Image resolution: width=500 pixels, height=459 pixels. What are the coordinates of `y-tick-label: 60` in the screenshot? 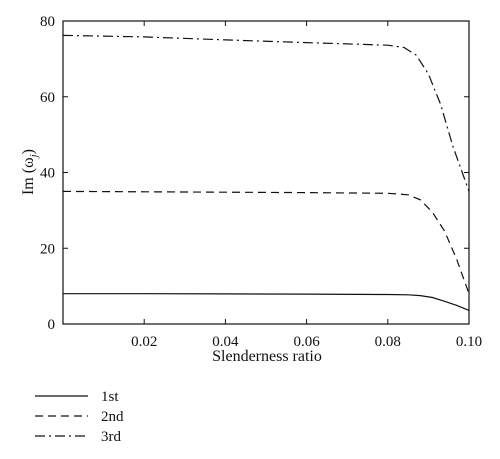 It's located at (47, 98).